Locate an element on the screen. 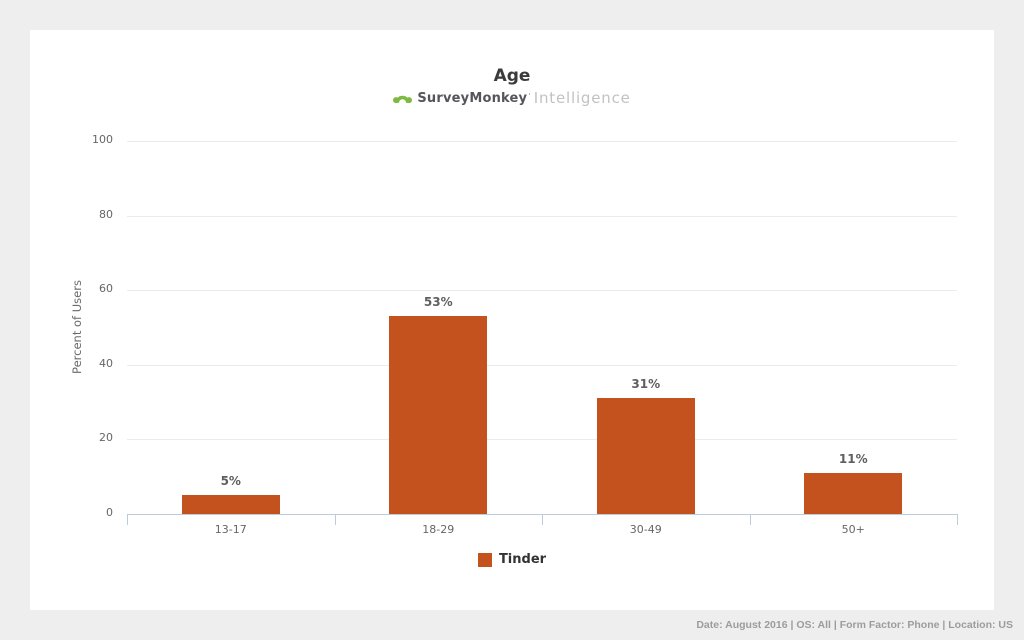 The image size is (1024, 640). y-tick-label: 20 is located at coordinates (106, 438).